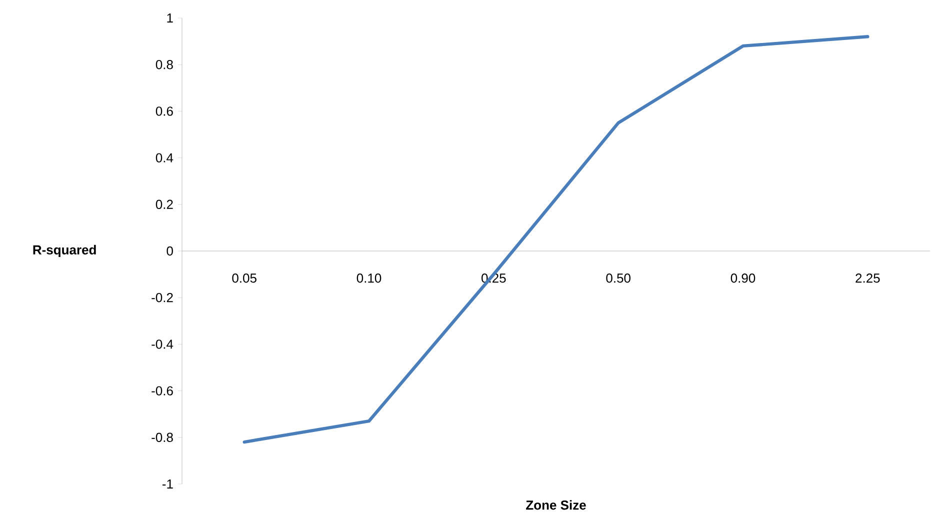  What do you see at coordinates (164, 111) in the screenshot?
I see `y-tick-label: 0.6` at bounding box center [164, 111].